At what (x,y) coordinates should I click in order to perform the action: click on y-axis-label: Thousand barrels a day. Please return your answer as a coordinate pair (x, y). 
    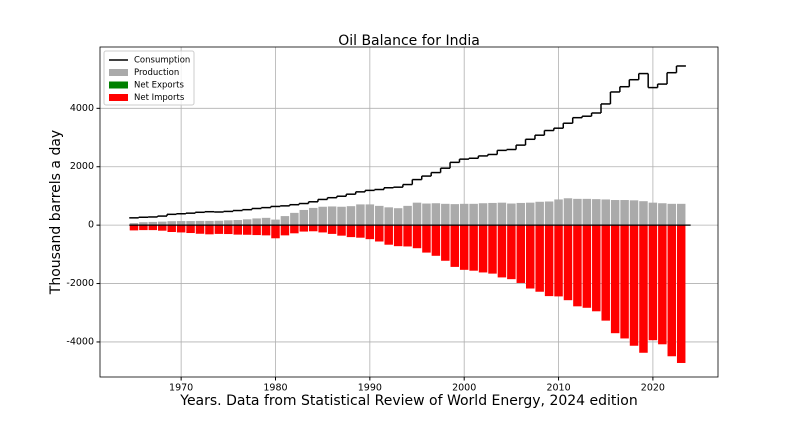
    Looking at the image, I should click on (56, 212).